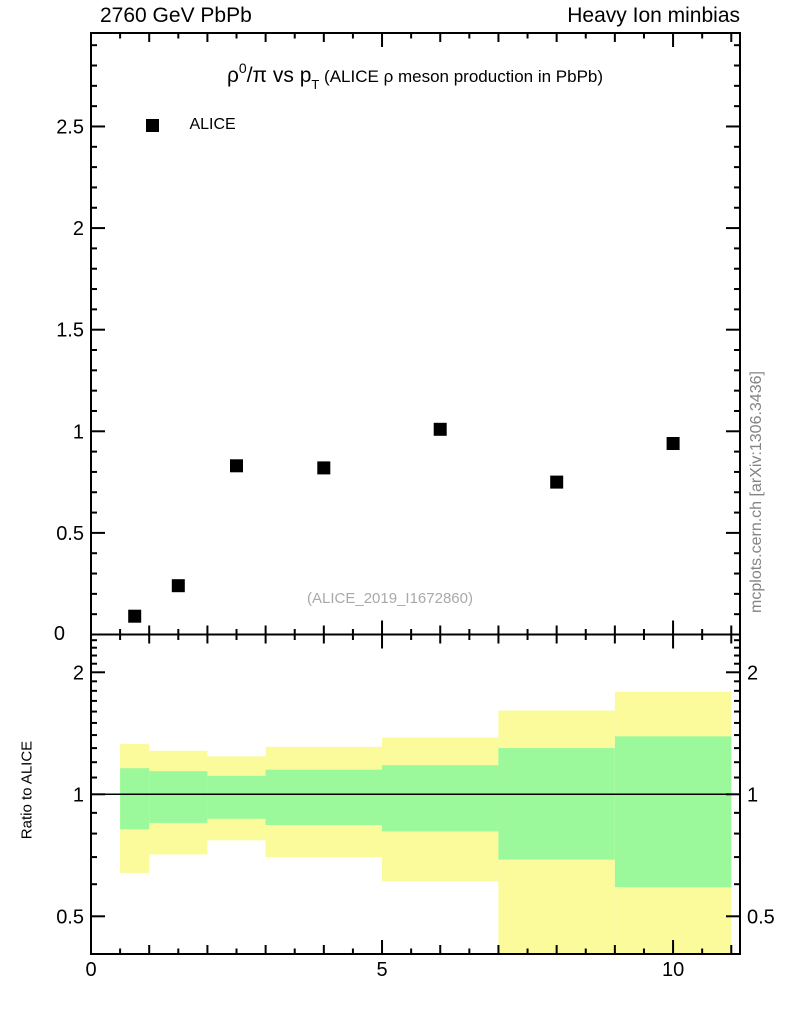 The height and width of the screenshot is (1024, 786). What do you see at coordinates (404, 522) in the screenshot?
I see `data-points` at bounding box center [404, 522].